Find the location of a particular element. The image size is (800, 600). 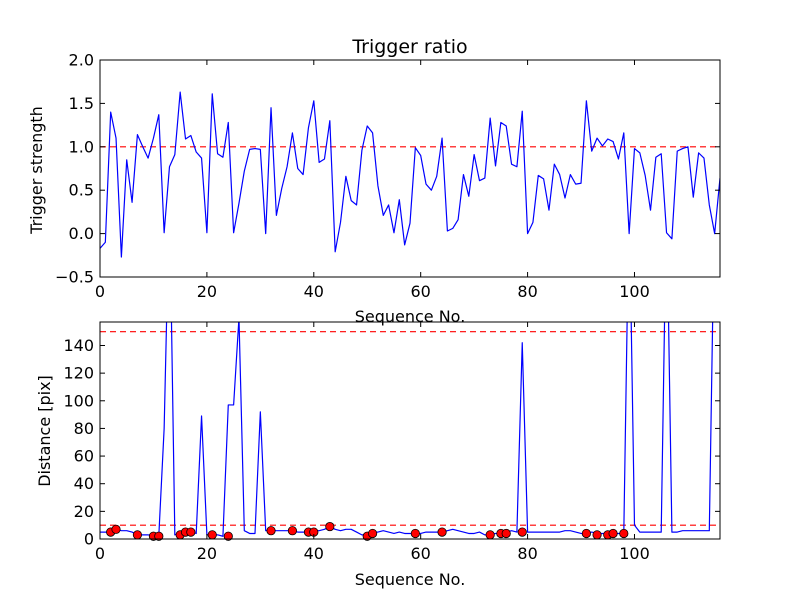

bottom-x-tick-label: 0 is located at coordinates (100, 553).